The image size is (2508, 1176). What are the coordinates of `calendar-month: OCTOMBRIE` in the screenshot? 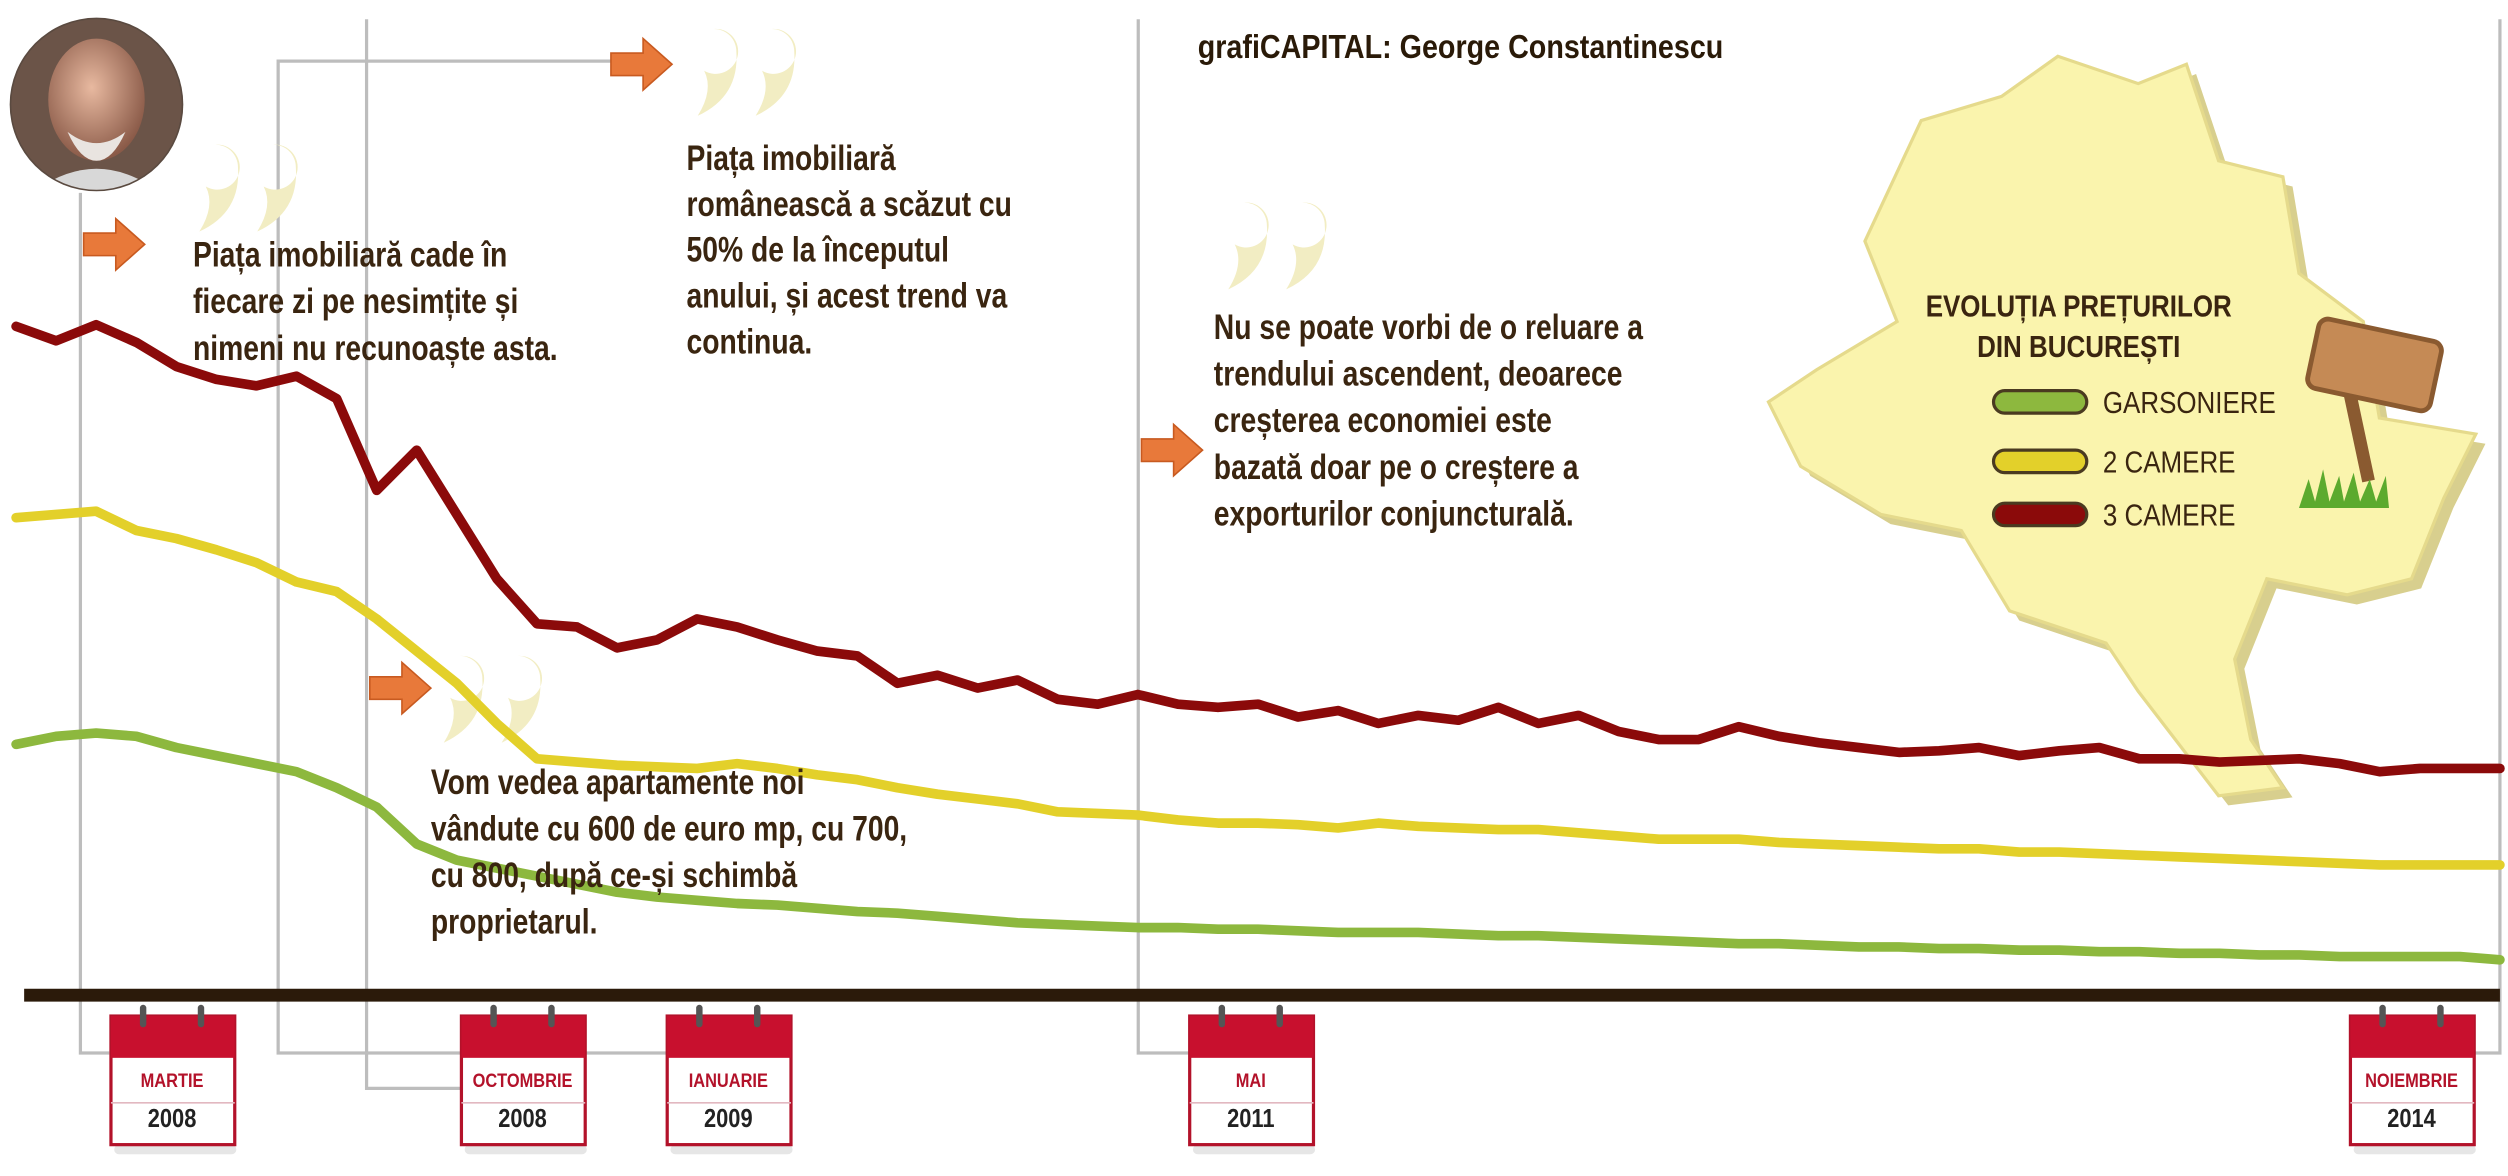 It's located at (523, 1081).